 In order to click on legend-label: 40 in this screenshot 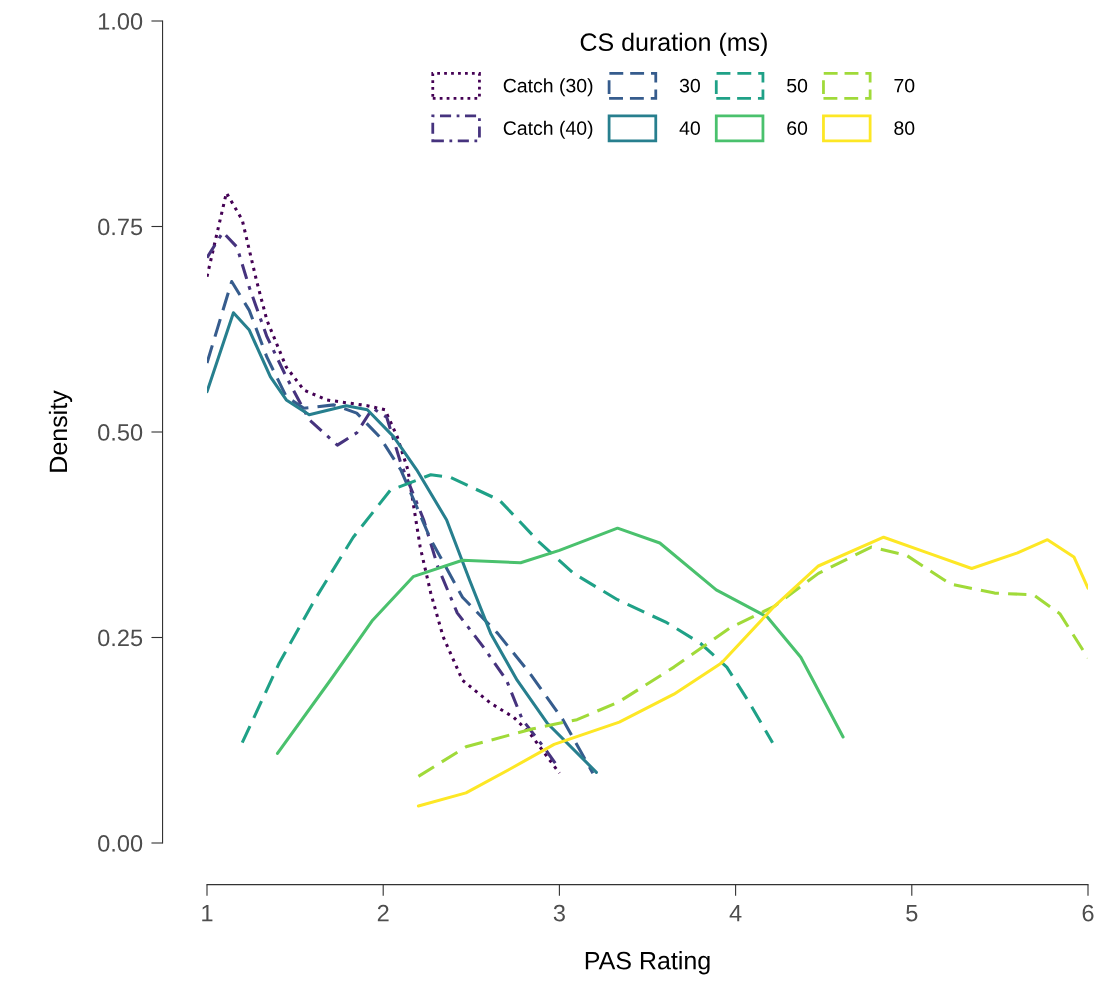, I will do `click(689, 128)`.